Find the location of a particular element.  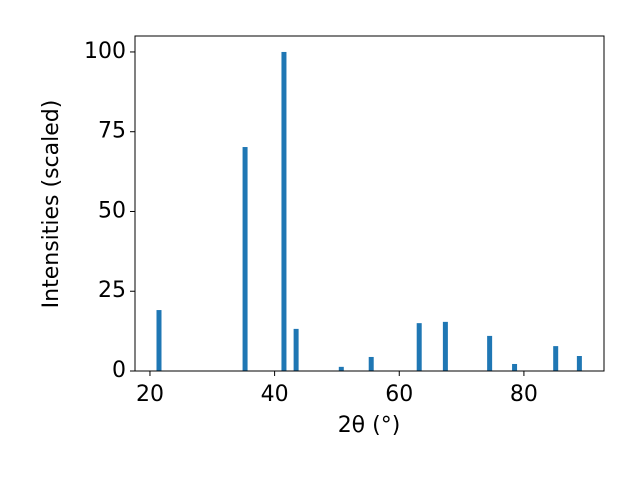

y-tick-label: 50 is located at coordinates (112, 210).